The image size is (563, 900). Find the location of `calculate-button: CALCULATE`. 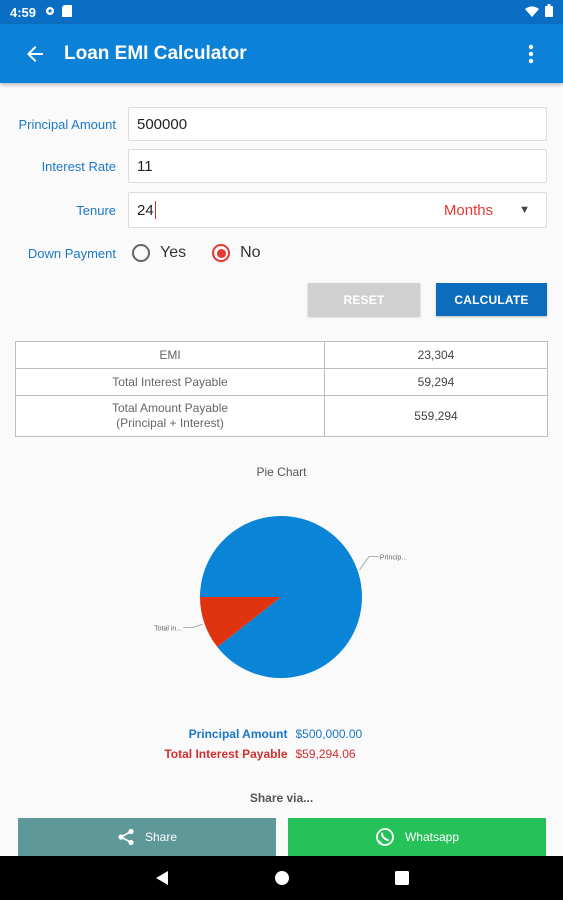

calculate-button: CALCULATE is located at coordinates (491, 299).